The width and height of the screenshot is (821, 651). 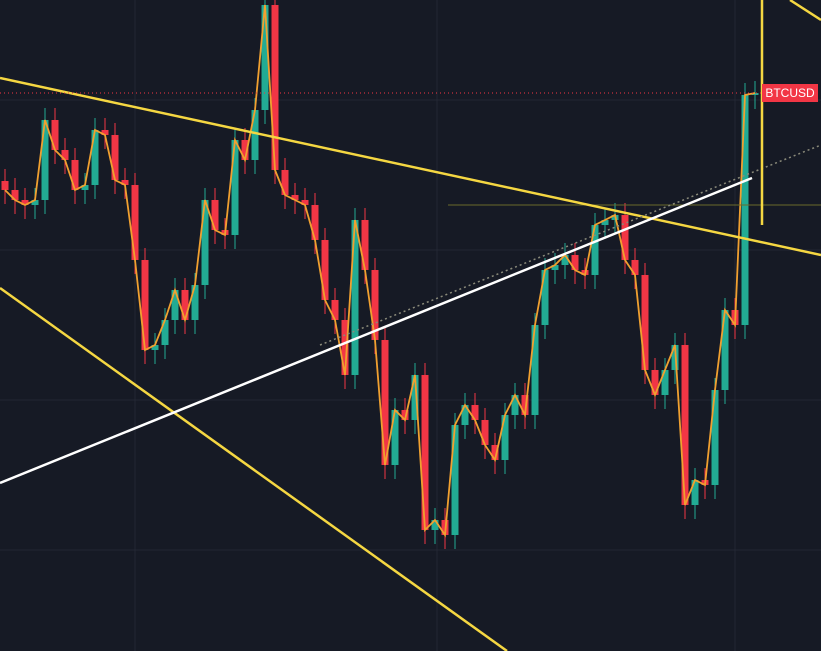 I want to click on symbol-badge, so click(x=790, y=93).